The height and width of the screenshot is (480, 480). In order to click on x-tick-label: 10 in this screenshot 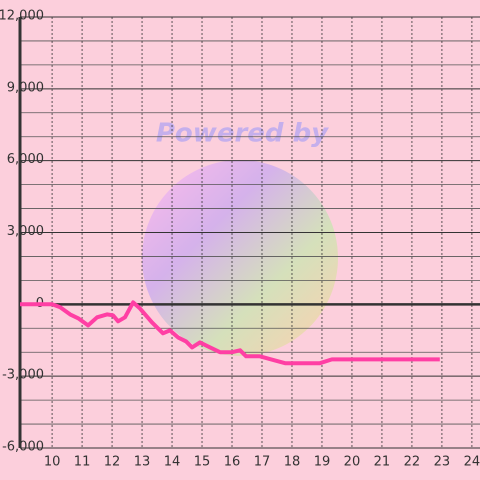, I will do `click(52, 462)`.